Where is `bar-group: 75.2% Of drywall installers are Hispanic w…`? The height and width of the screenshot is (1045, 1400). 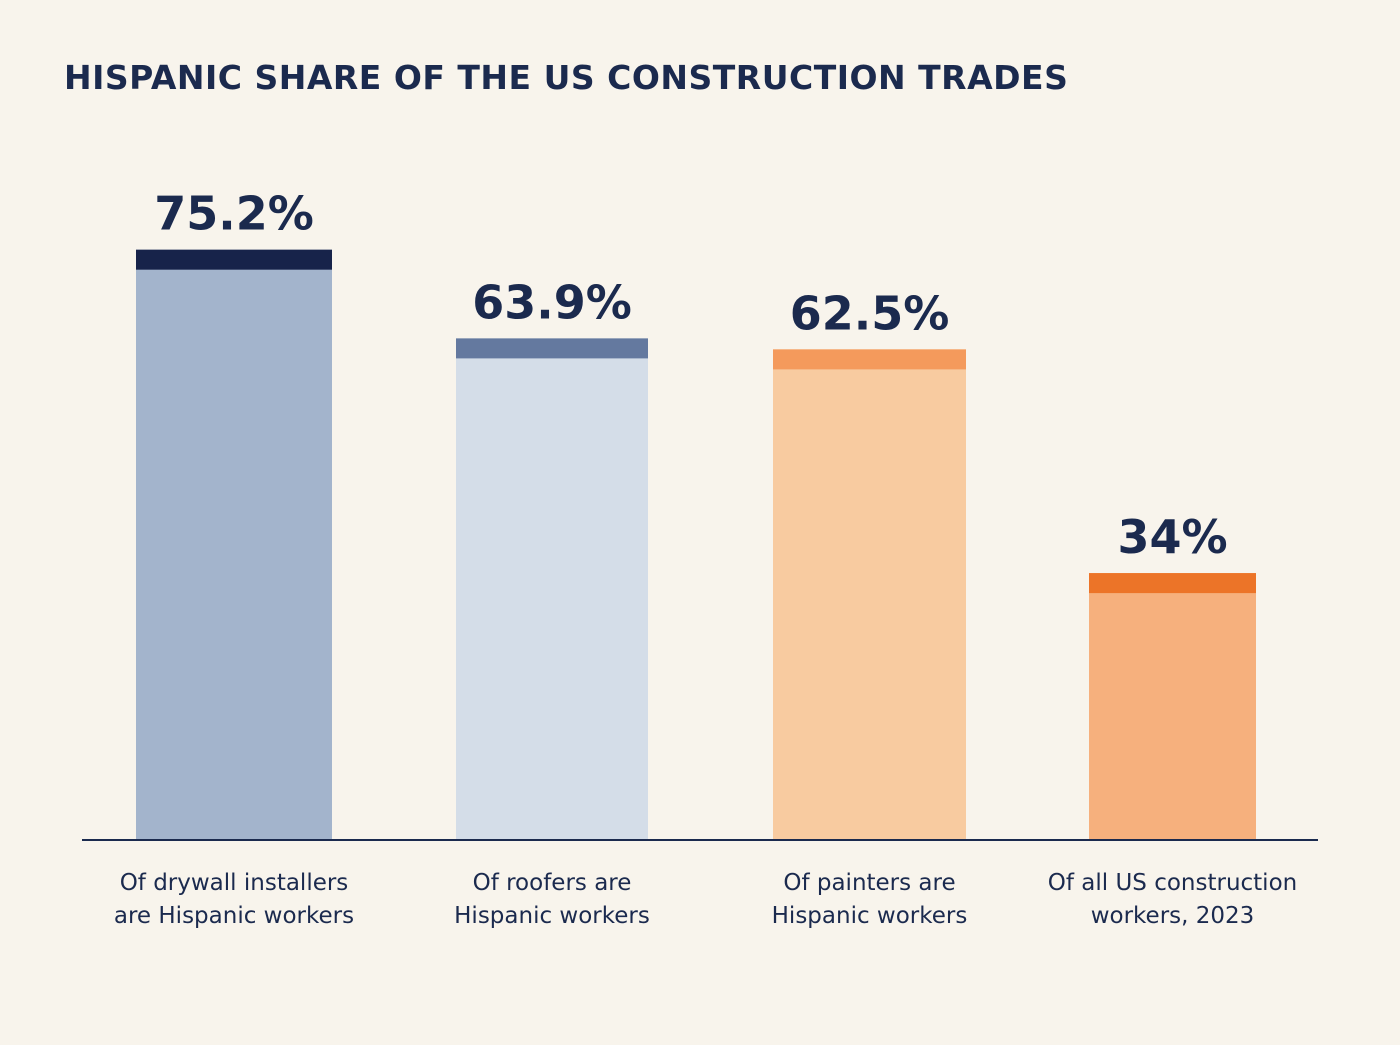 bar-group: 75.2% Of drywall installers are Hispanic w… is located at coordinates (234, 558).